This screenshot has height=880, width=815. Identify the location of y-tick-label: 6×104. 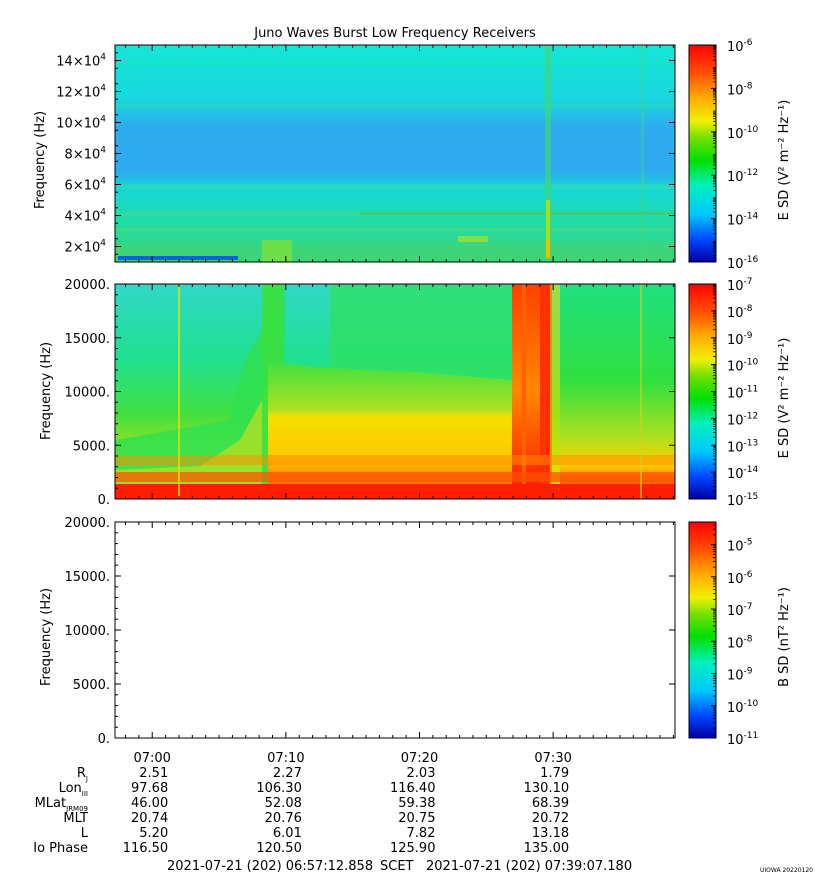
(86, 185).